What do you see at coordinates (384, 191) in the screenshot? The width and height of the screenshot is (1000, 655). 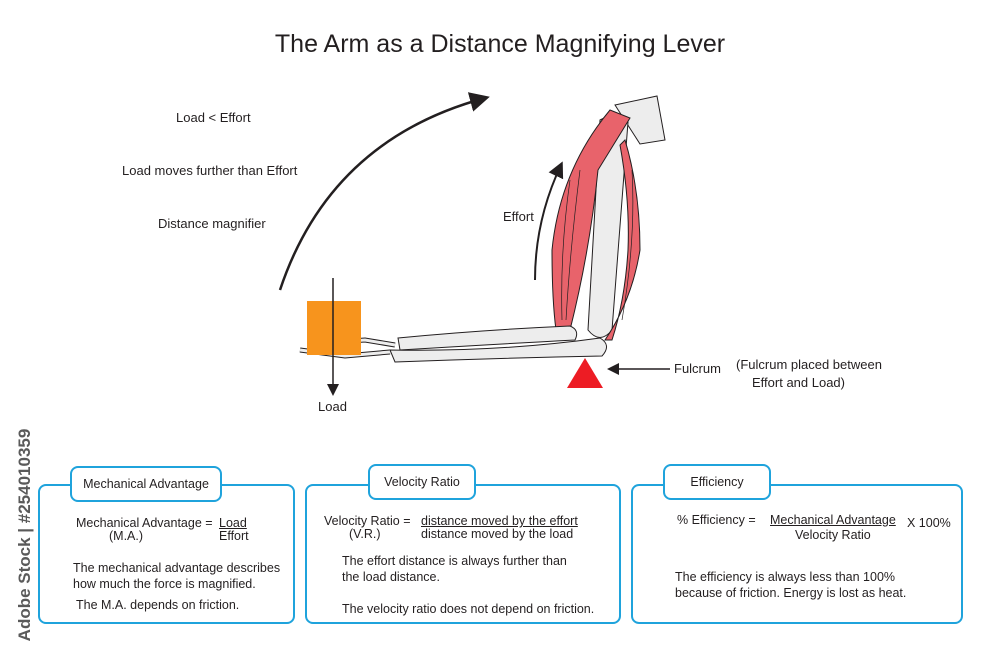 I see `load-path-arrow` at bounding box center [384, 191].